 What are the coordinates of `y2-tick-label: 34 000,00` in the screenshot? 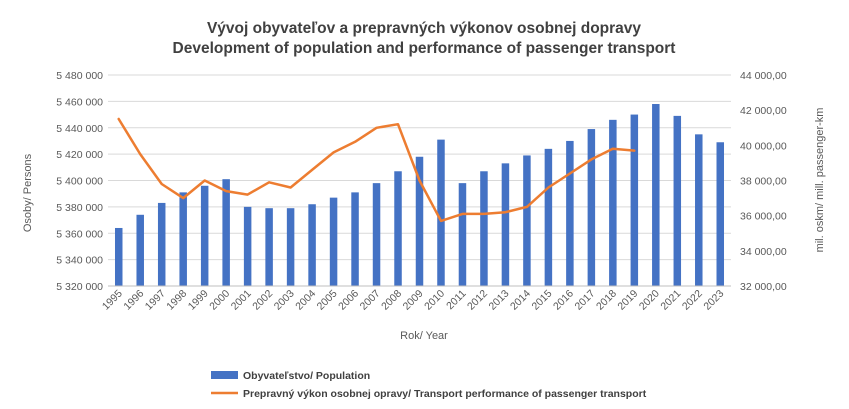 It's located at (763, 252).